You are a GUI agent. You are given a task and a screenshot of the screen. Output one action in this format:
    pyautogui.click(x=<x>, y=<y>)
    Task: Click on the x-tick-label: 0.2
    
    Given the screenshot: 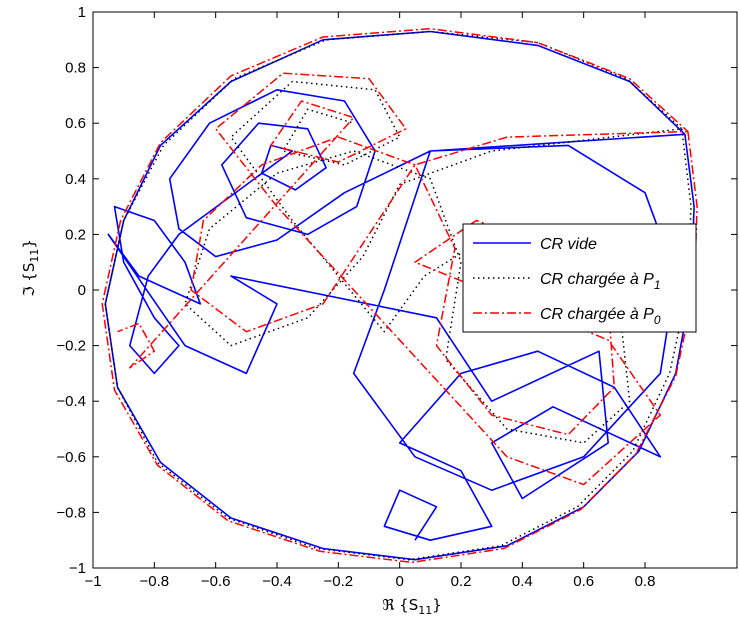 What is the action you would take?
    pyautogui.click(x=461, y=581)
    